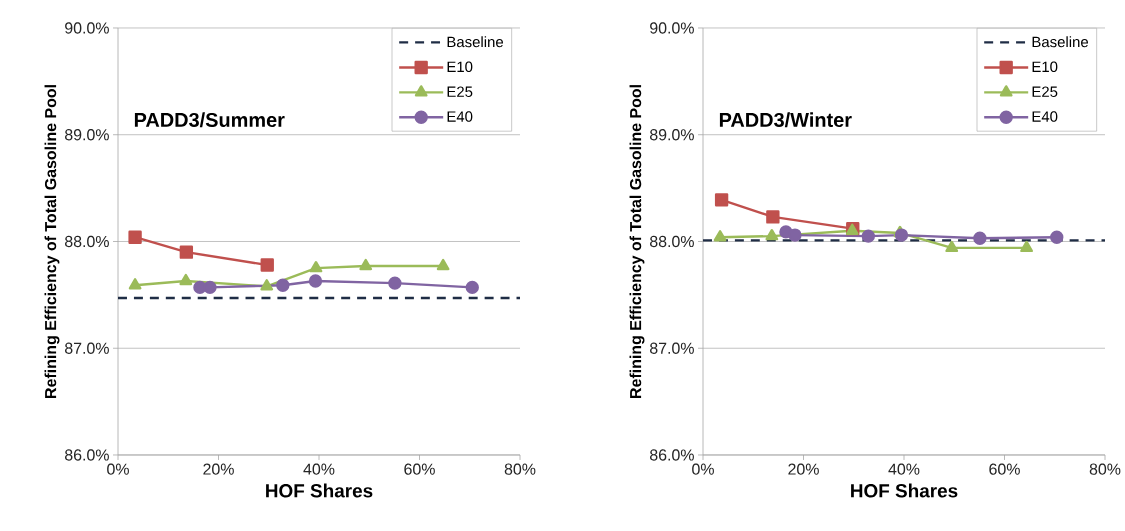 The width and height of the screenshot is (1125, 531). What do you see at coordinates (785, 120) in the screenshot?
I see `annotation: PADD3/Winter` at bounding box center [785, 120].